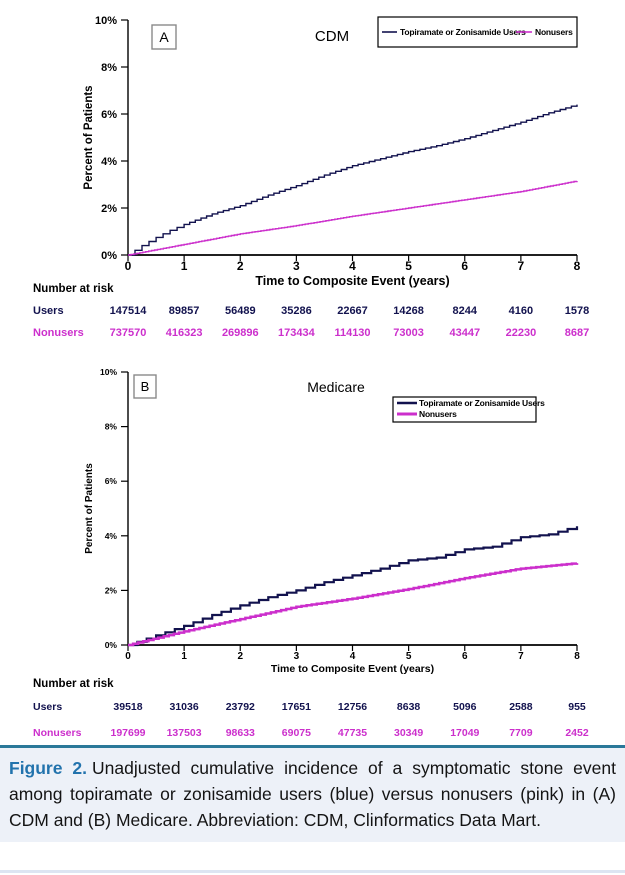  What do you see at coordinates (577, 333) in the screenshot?
I see `risk-count: 8687` at bounding box center [577, 333].